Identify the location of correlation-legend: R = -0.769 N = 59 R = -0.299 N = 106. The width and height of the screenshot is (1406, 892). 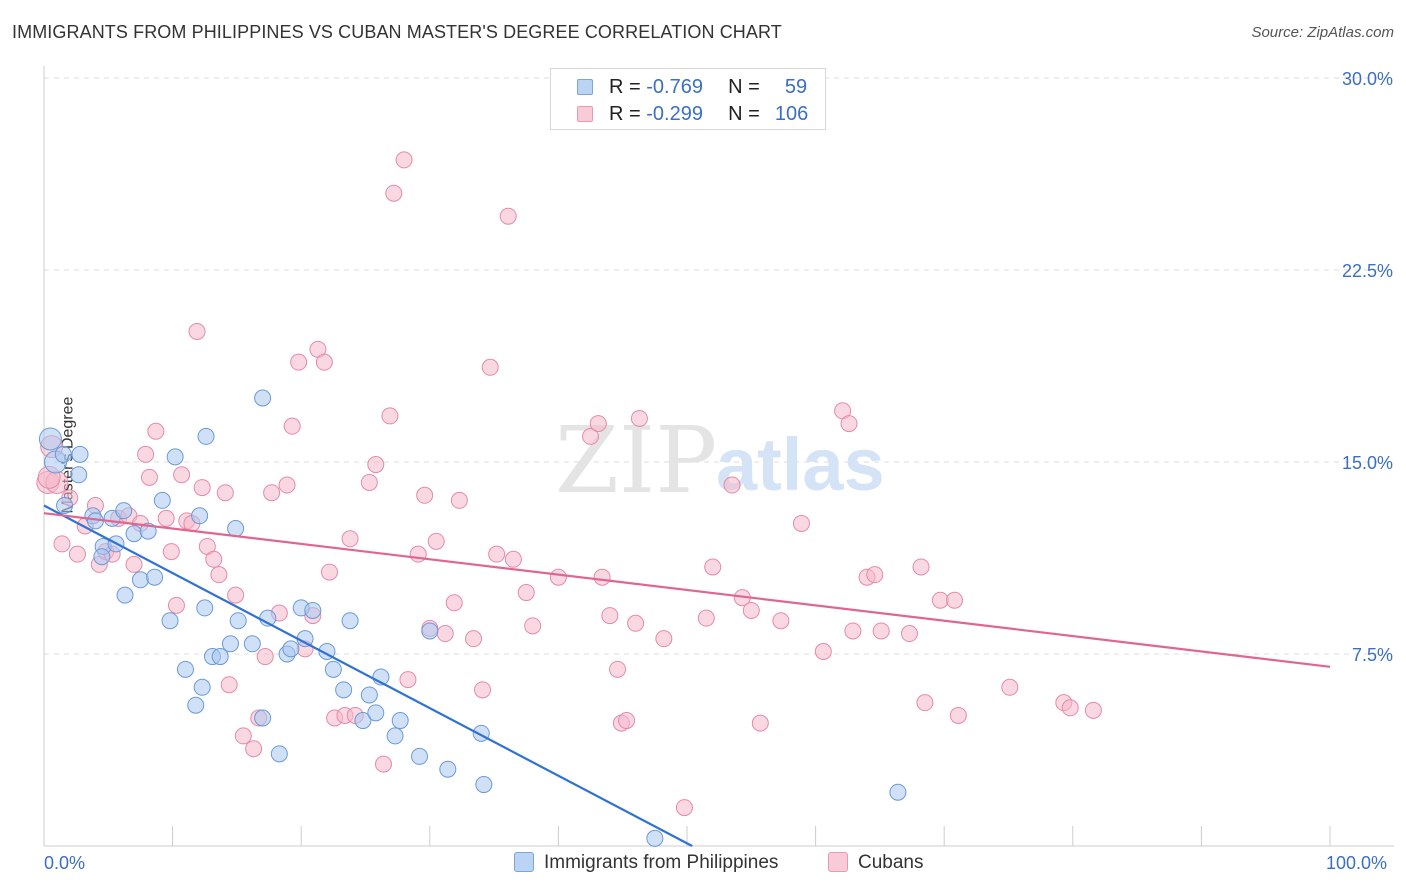
(688, 99).